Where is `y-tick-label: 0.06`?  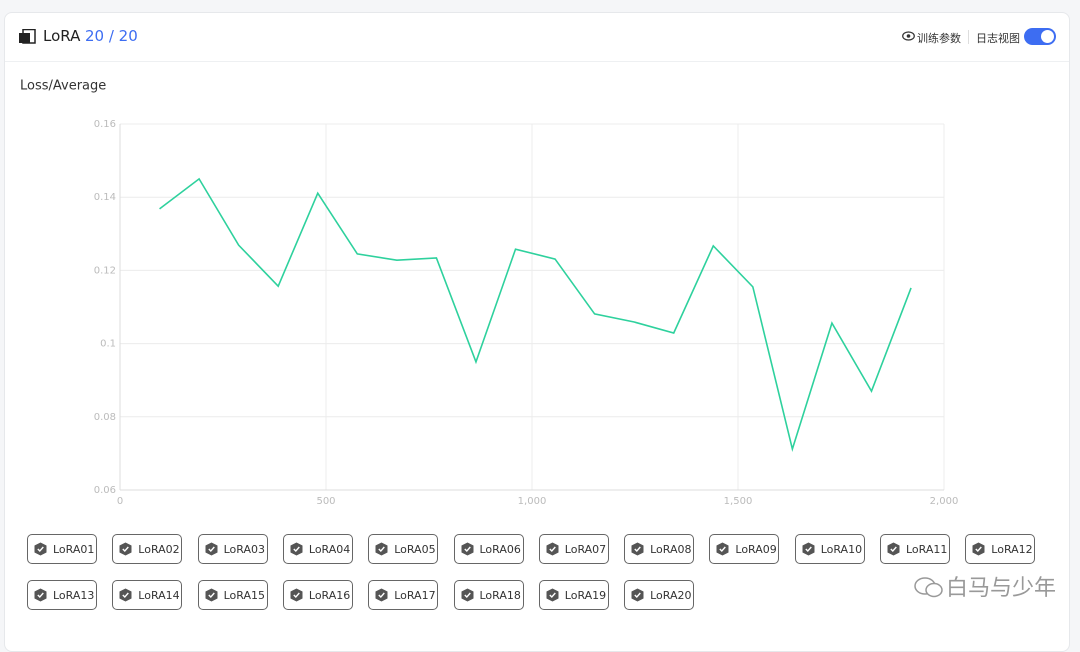 y-tick-label: 0.06 is located at coordinates (105, 490).